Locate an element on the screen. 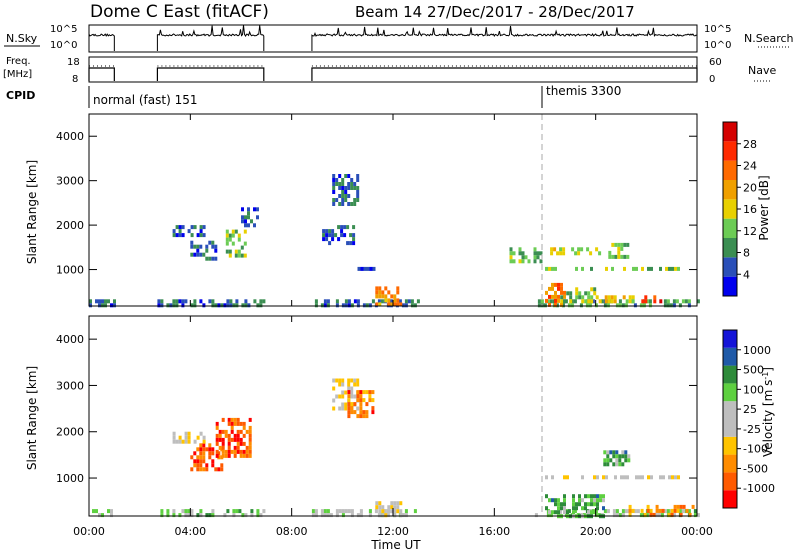 The height and width of the screenshot is (558, 800). xtick-3: 12:00 is located at coordinates (393, 531).